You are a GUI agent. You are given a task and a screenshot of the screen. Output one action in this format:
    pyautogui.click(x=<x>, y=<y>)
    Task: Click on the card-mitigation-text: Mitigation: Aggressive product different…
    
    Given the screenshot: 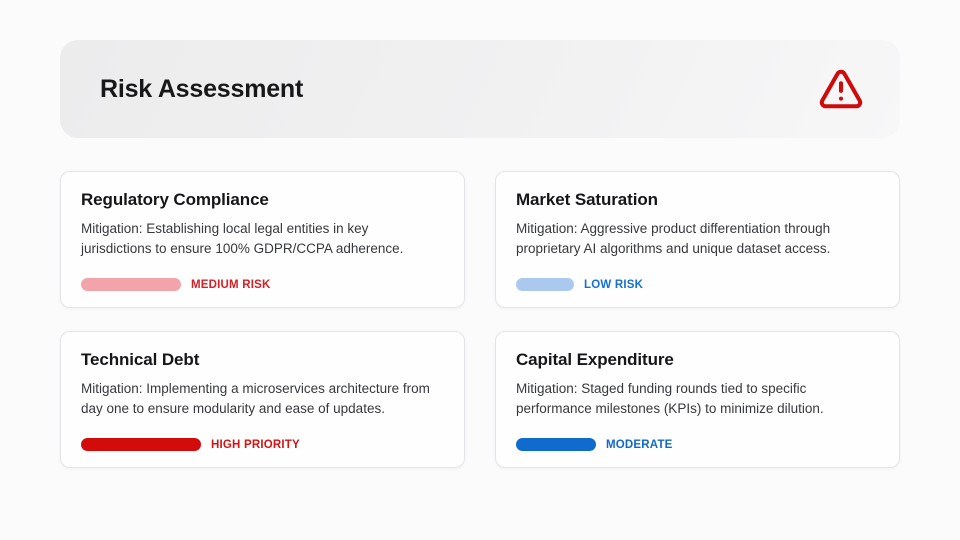 What is the action you would take?
    pyautogui.click(x=673, y=238)
    